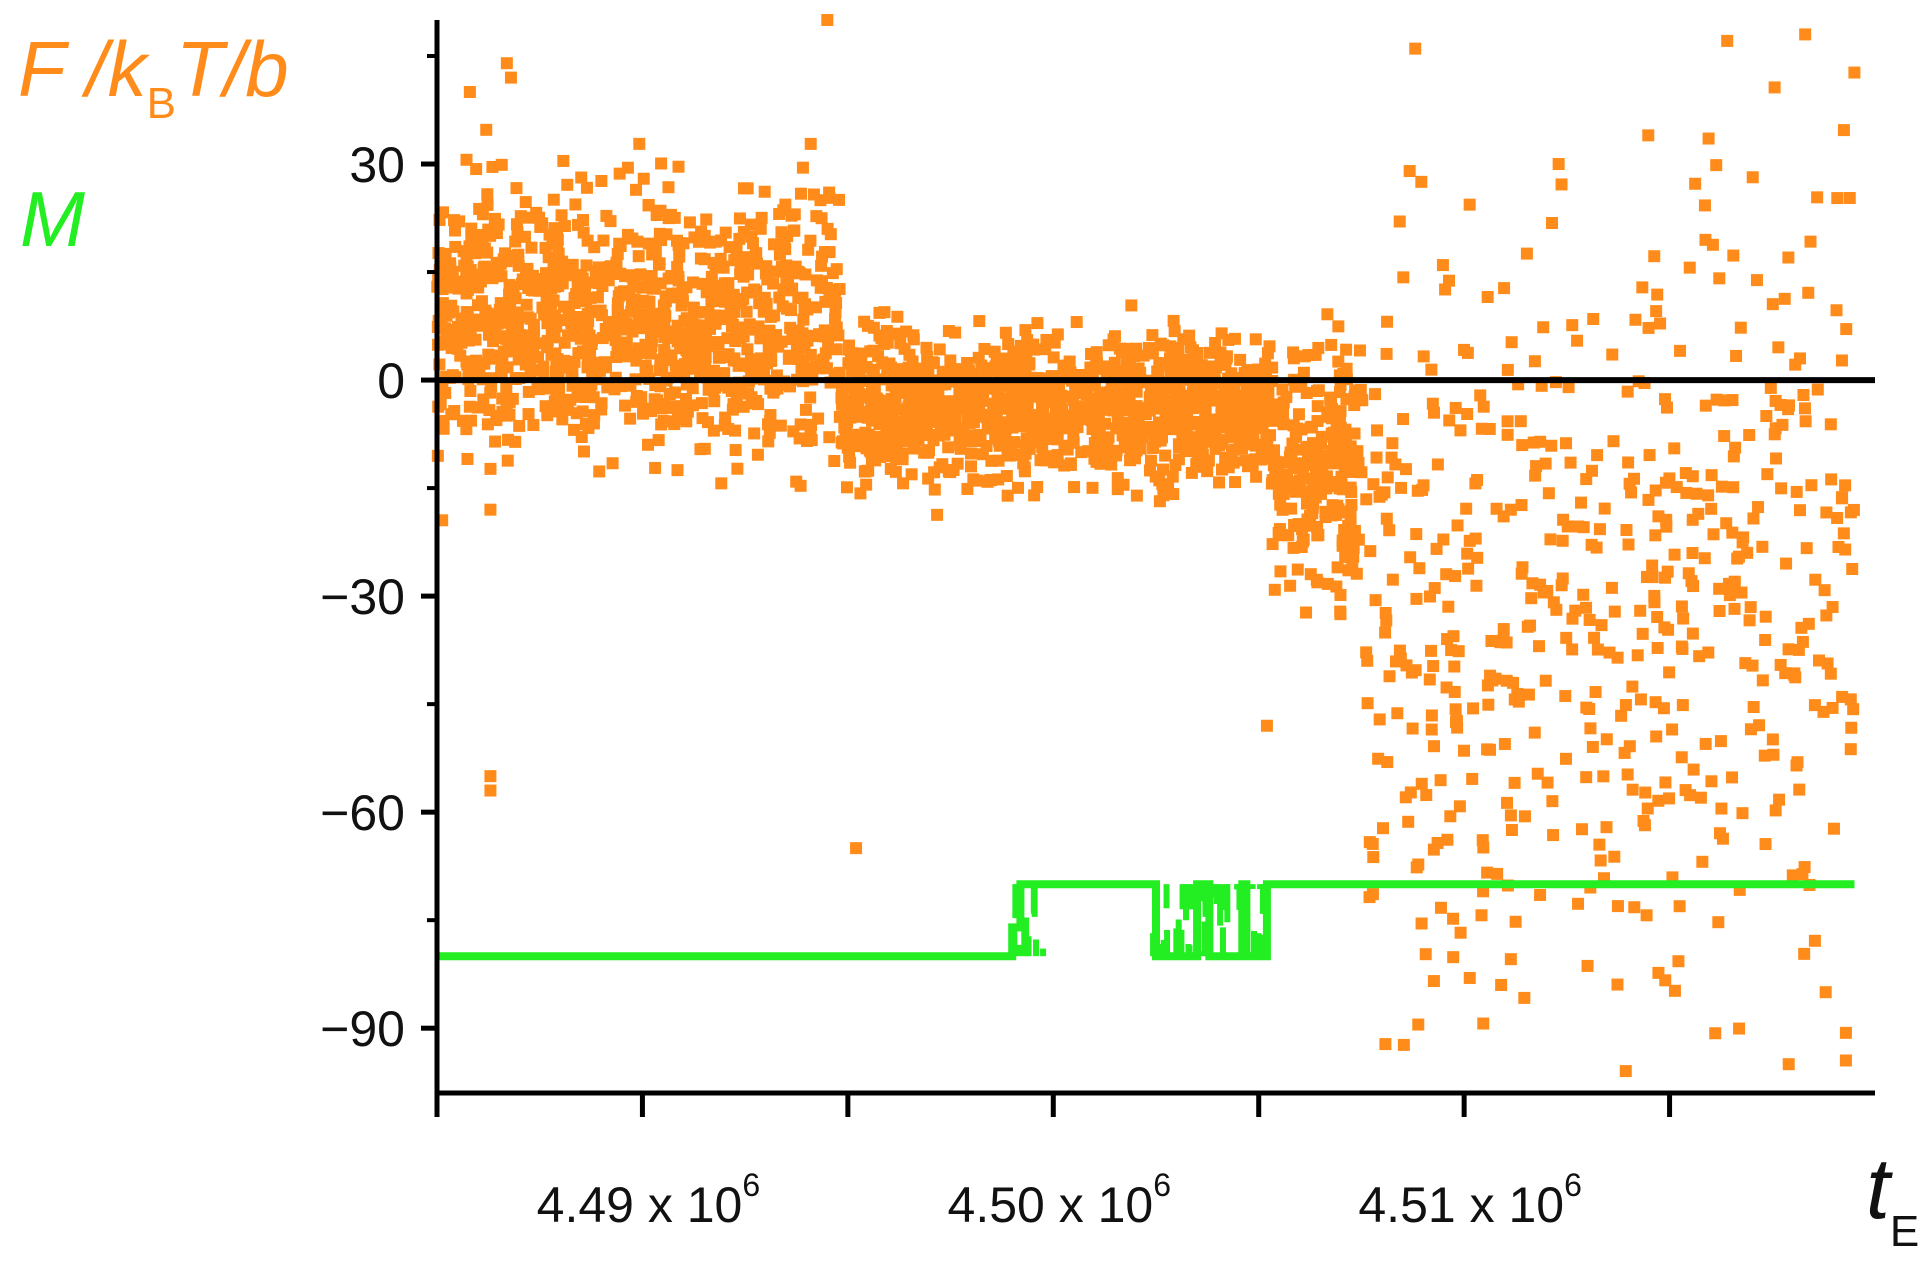  I want to click on y-axis-label-force-tail: T/b, so click(232, 69).